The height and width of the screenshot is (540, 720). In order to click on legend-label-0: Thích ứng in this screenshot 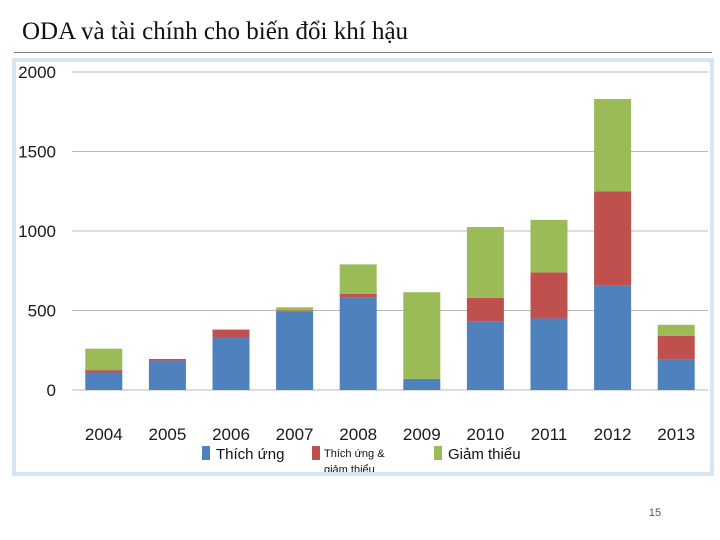, I will do `click(250, 454)`.